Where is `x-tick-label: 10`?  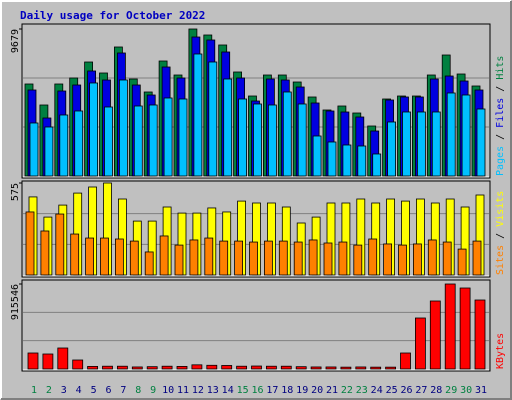 x-tick-label: 10 is located at coordinates (168, 390).